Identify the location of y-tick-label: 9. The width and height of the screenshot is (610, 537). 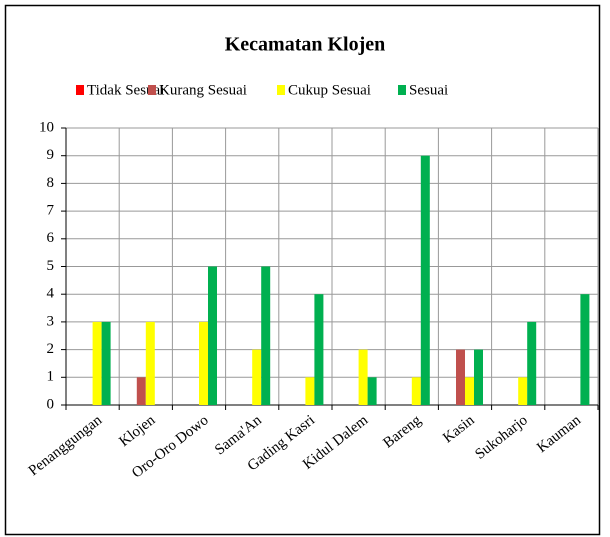
(51, 155).